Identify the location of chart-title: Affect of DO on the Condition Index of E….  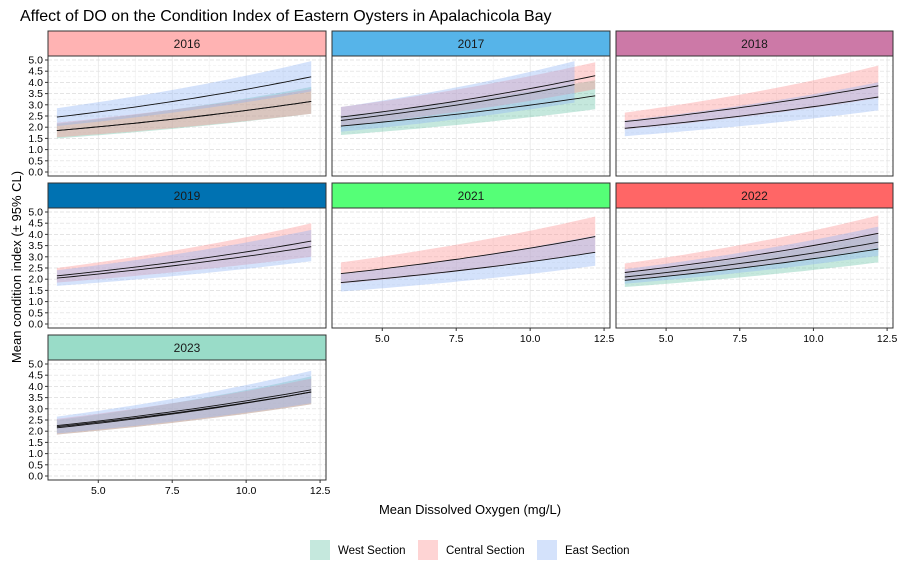
(286, 16).